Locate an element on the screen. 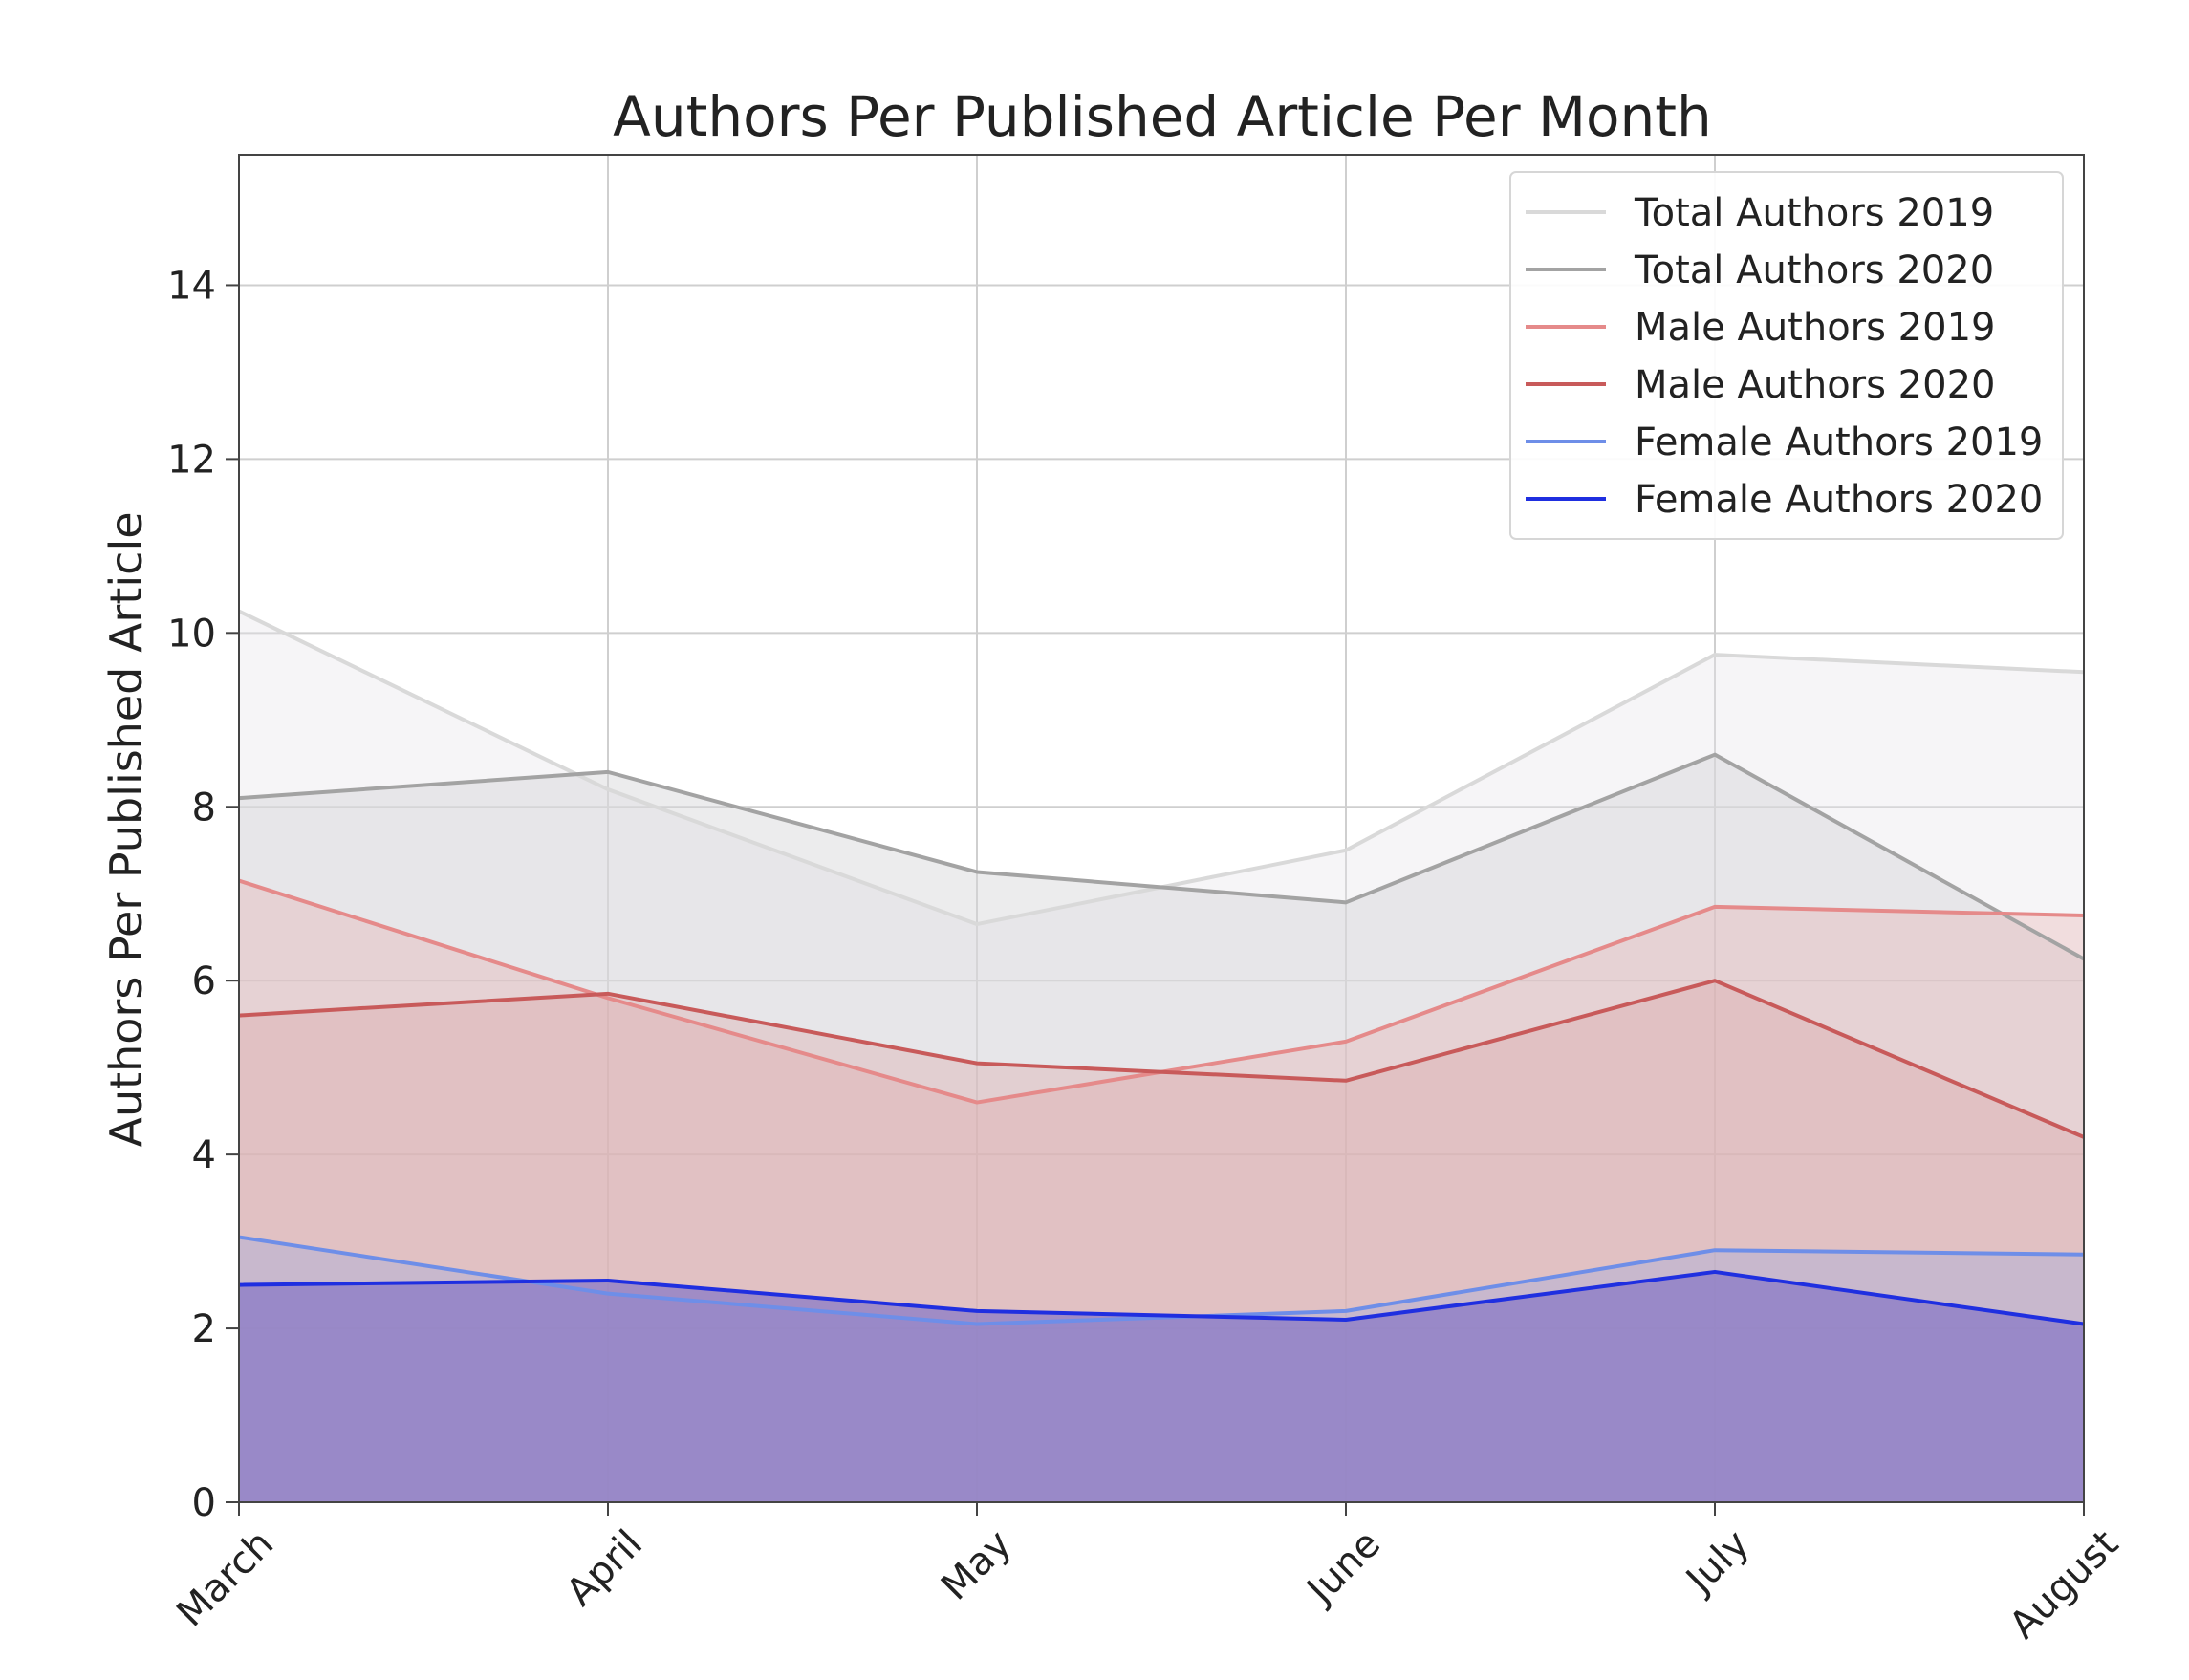 The image size is (2189, 1680). legend-label: Female Authors 2020 is located at coordinates (1839, 500).